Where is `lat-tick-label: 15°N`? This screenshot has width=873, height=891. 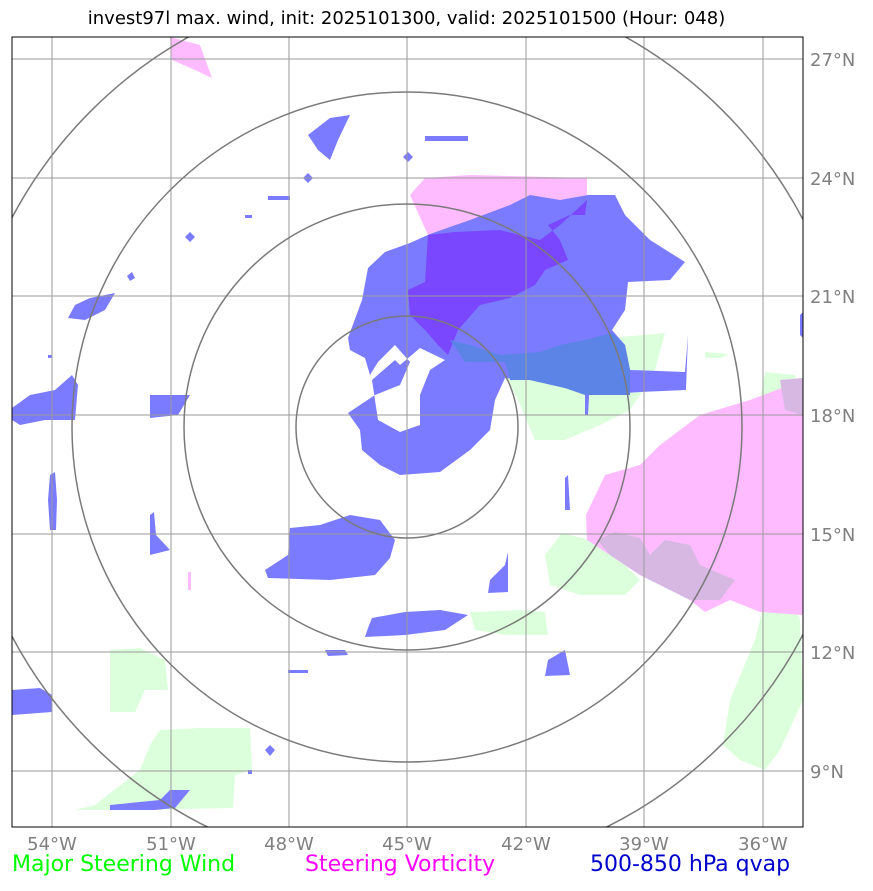 lat-tick-label: 15°N is located at coordinates (832, 535).